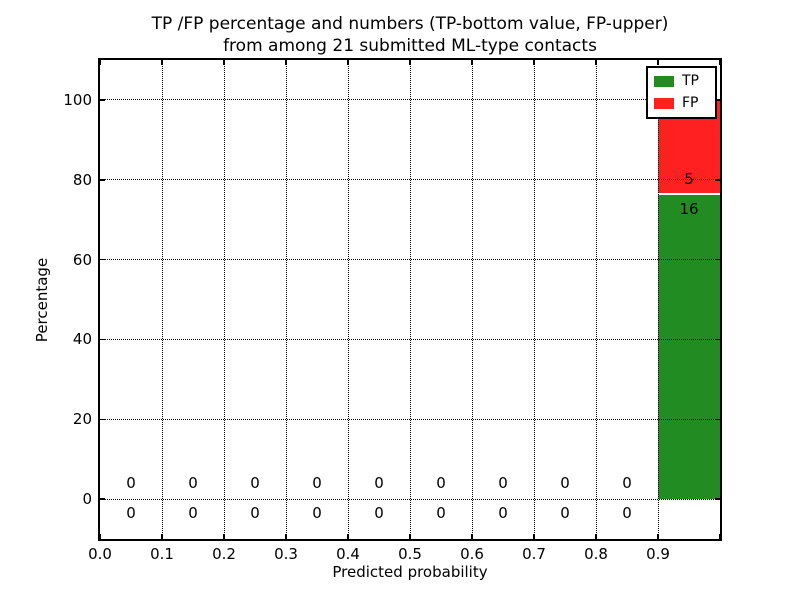  What do you see at coordinates (596, 554) in the screenshot?
I see `x-tick-label: 0.8` at bounding box center [596, 554].